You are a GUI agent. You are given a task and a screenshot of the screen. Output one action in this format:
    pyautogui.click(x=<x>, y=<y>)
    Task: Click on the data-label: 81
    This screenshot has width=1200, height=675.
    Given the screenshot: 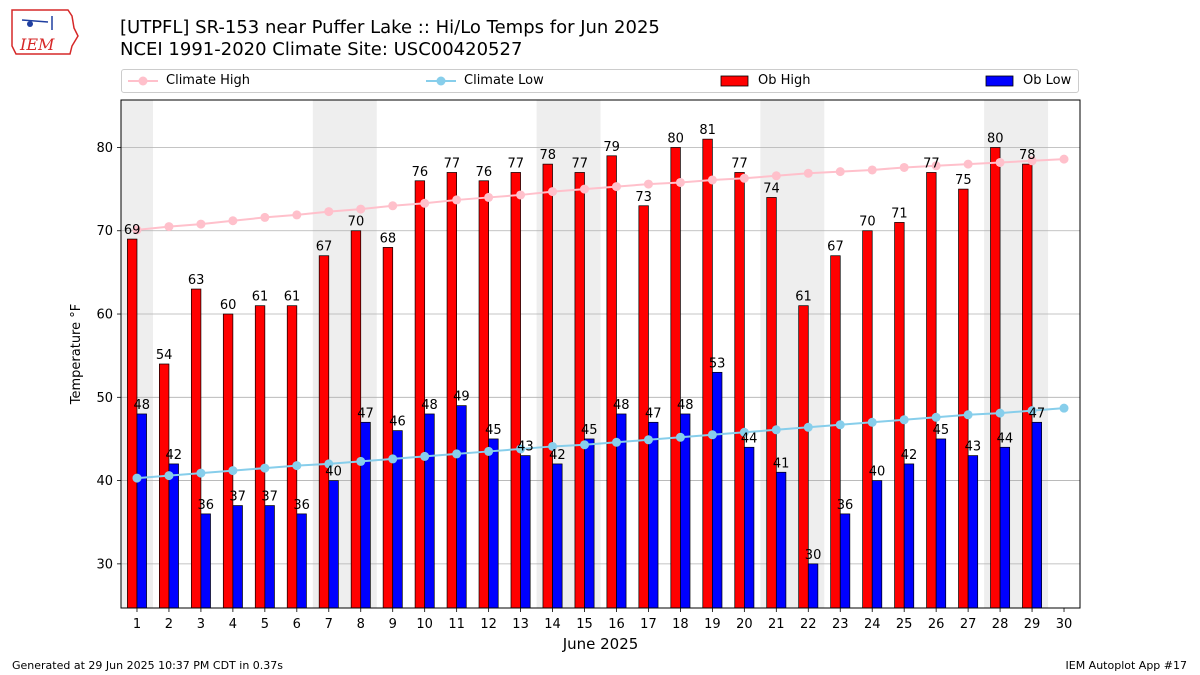 What is the action you would take?
    pyautogui.click(x=707, y=130)
    